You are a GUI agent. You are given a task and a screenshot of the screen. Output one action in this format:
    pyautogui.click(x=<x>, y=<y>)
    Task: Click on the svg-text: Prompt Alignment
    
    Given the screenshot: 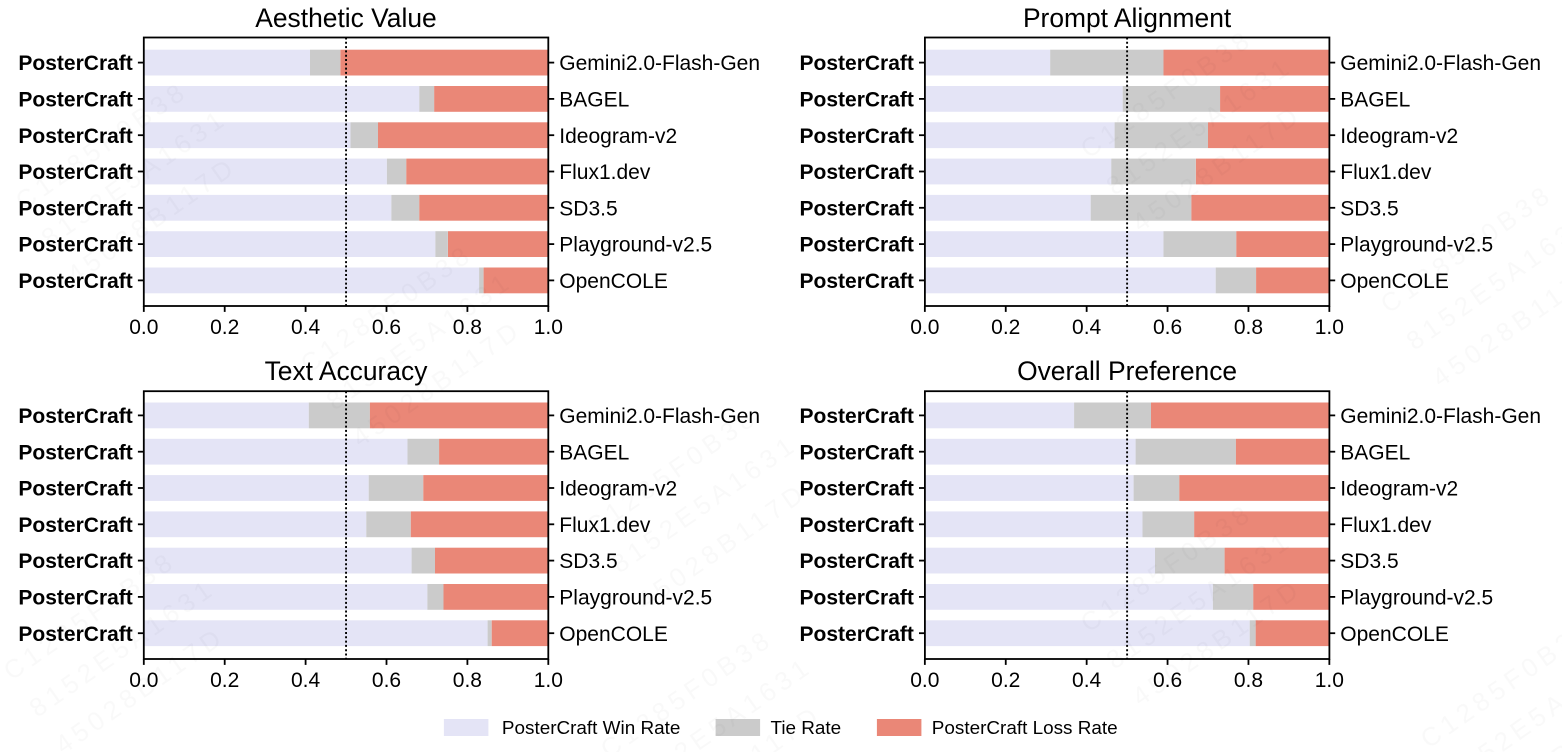 What is the action you would take?
    pyautogui.click(x=1127, y=18)
    